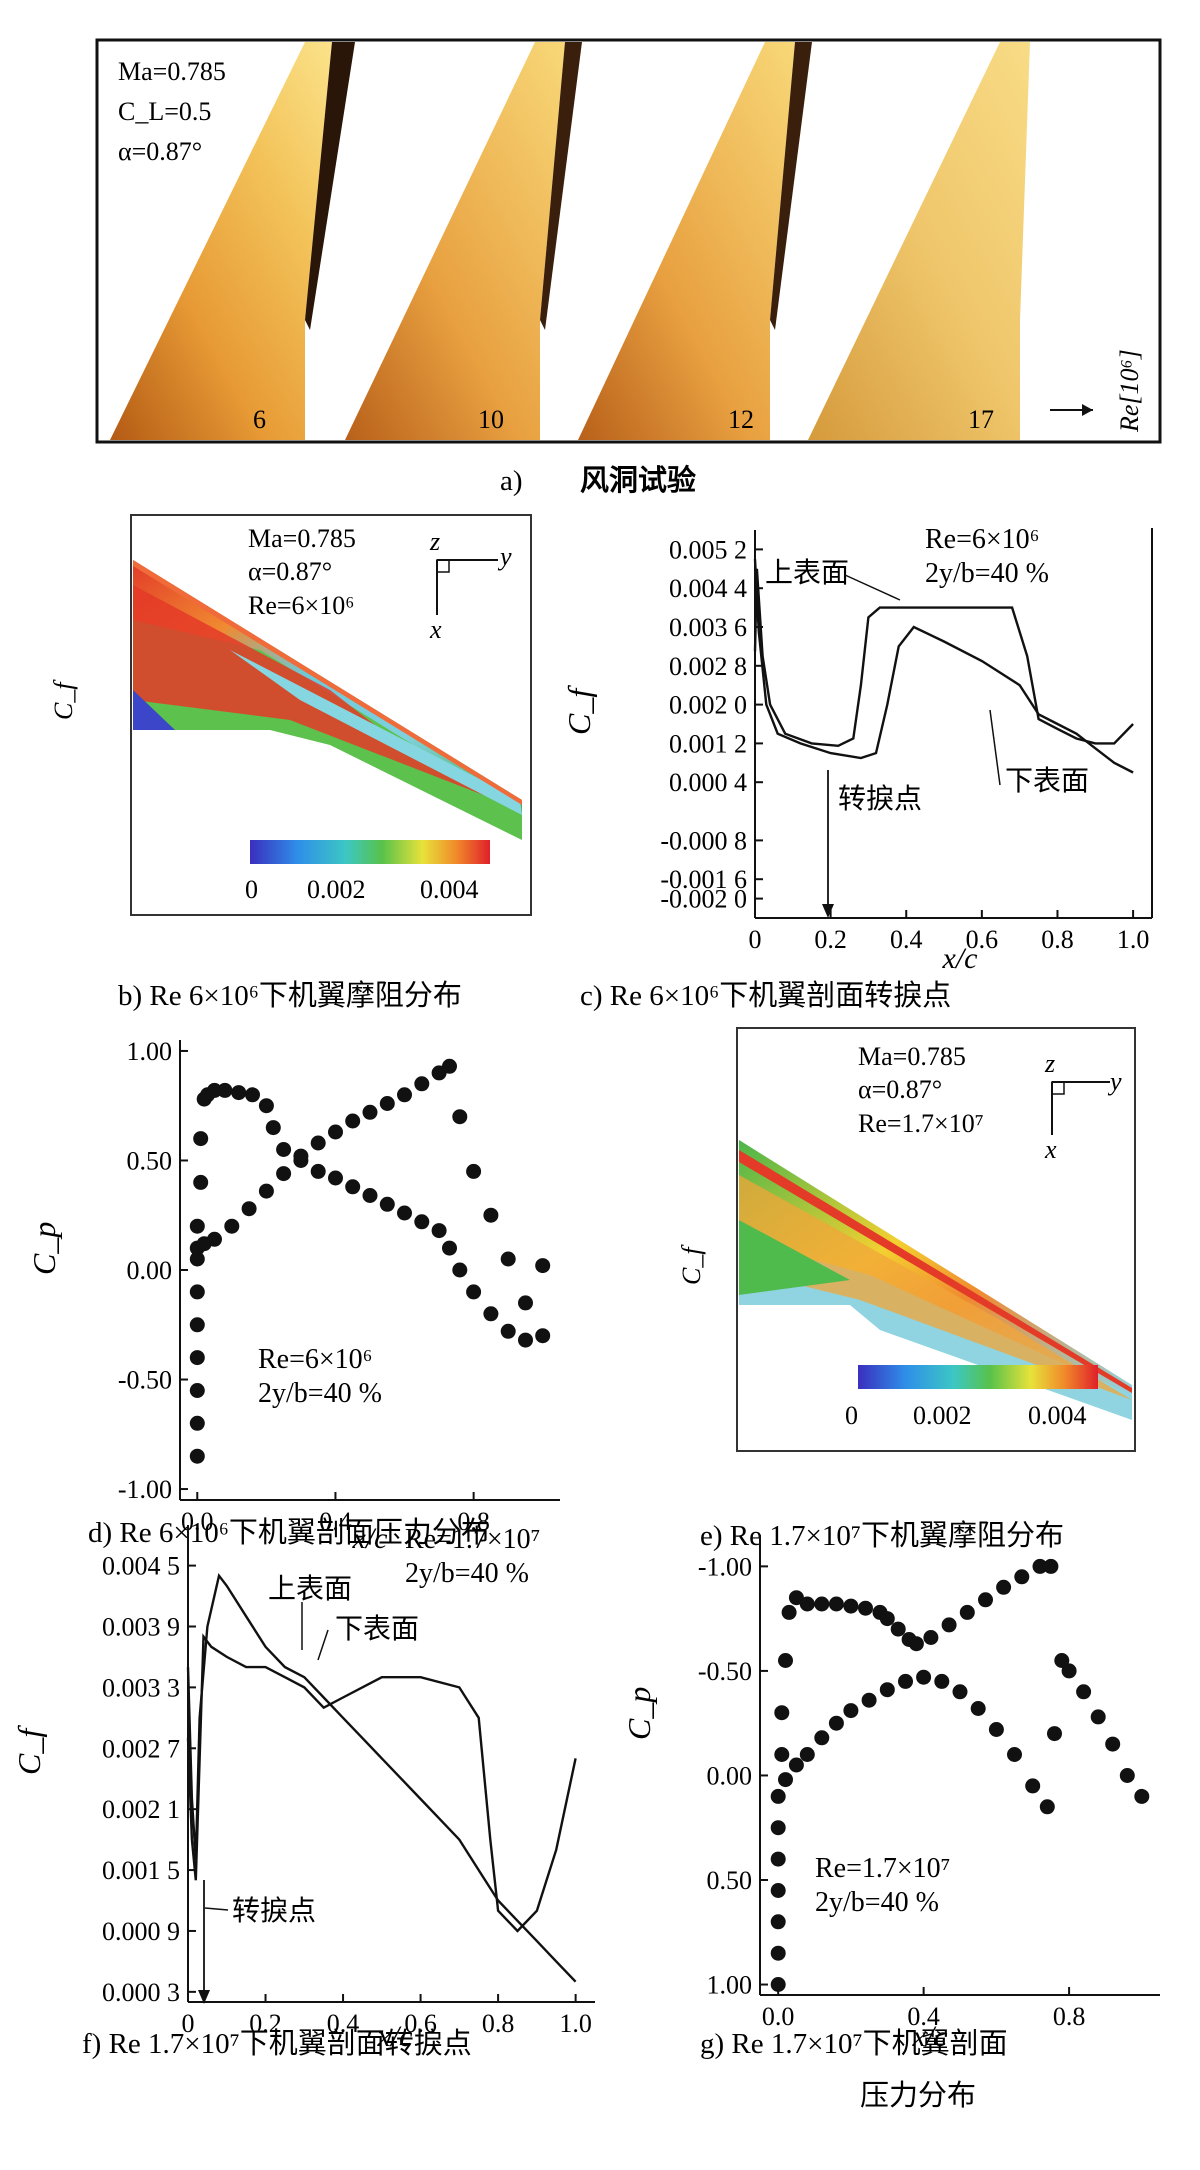  I want to click on series-line-下表面, so click(943, 666).